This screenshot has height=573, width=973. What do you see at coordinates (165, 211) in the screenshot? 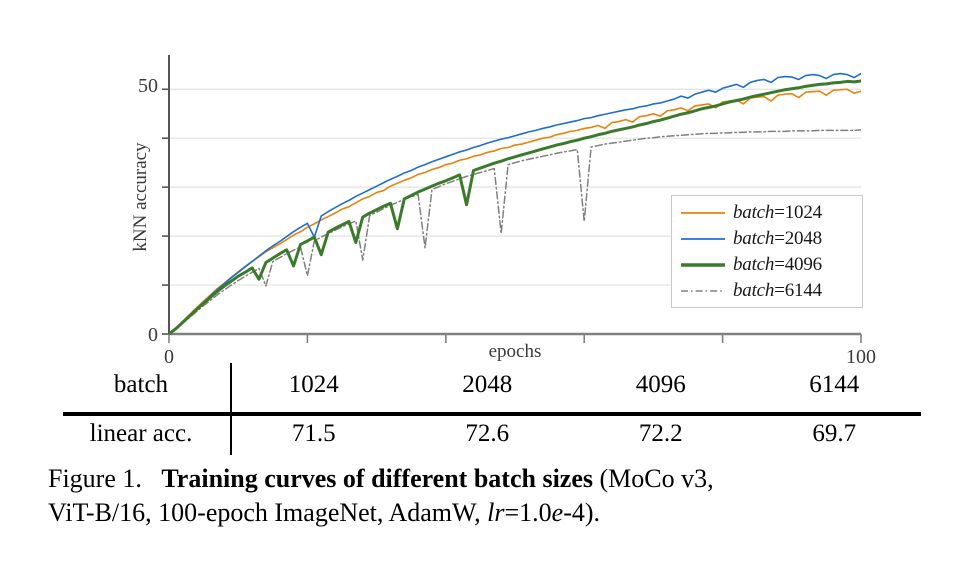
I see `y-axis-ticks` at bounding box center [165, 211].